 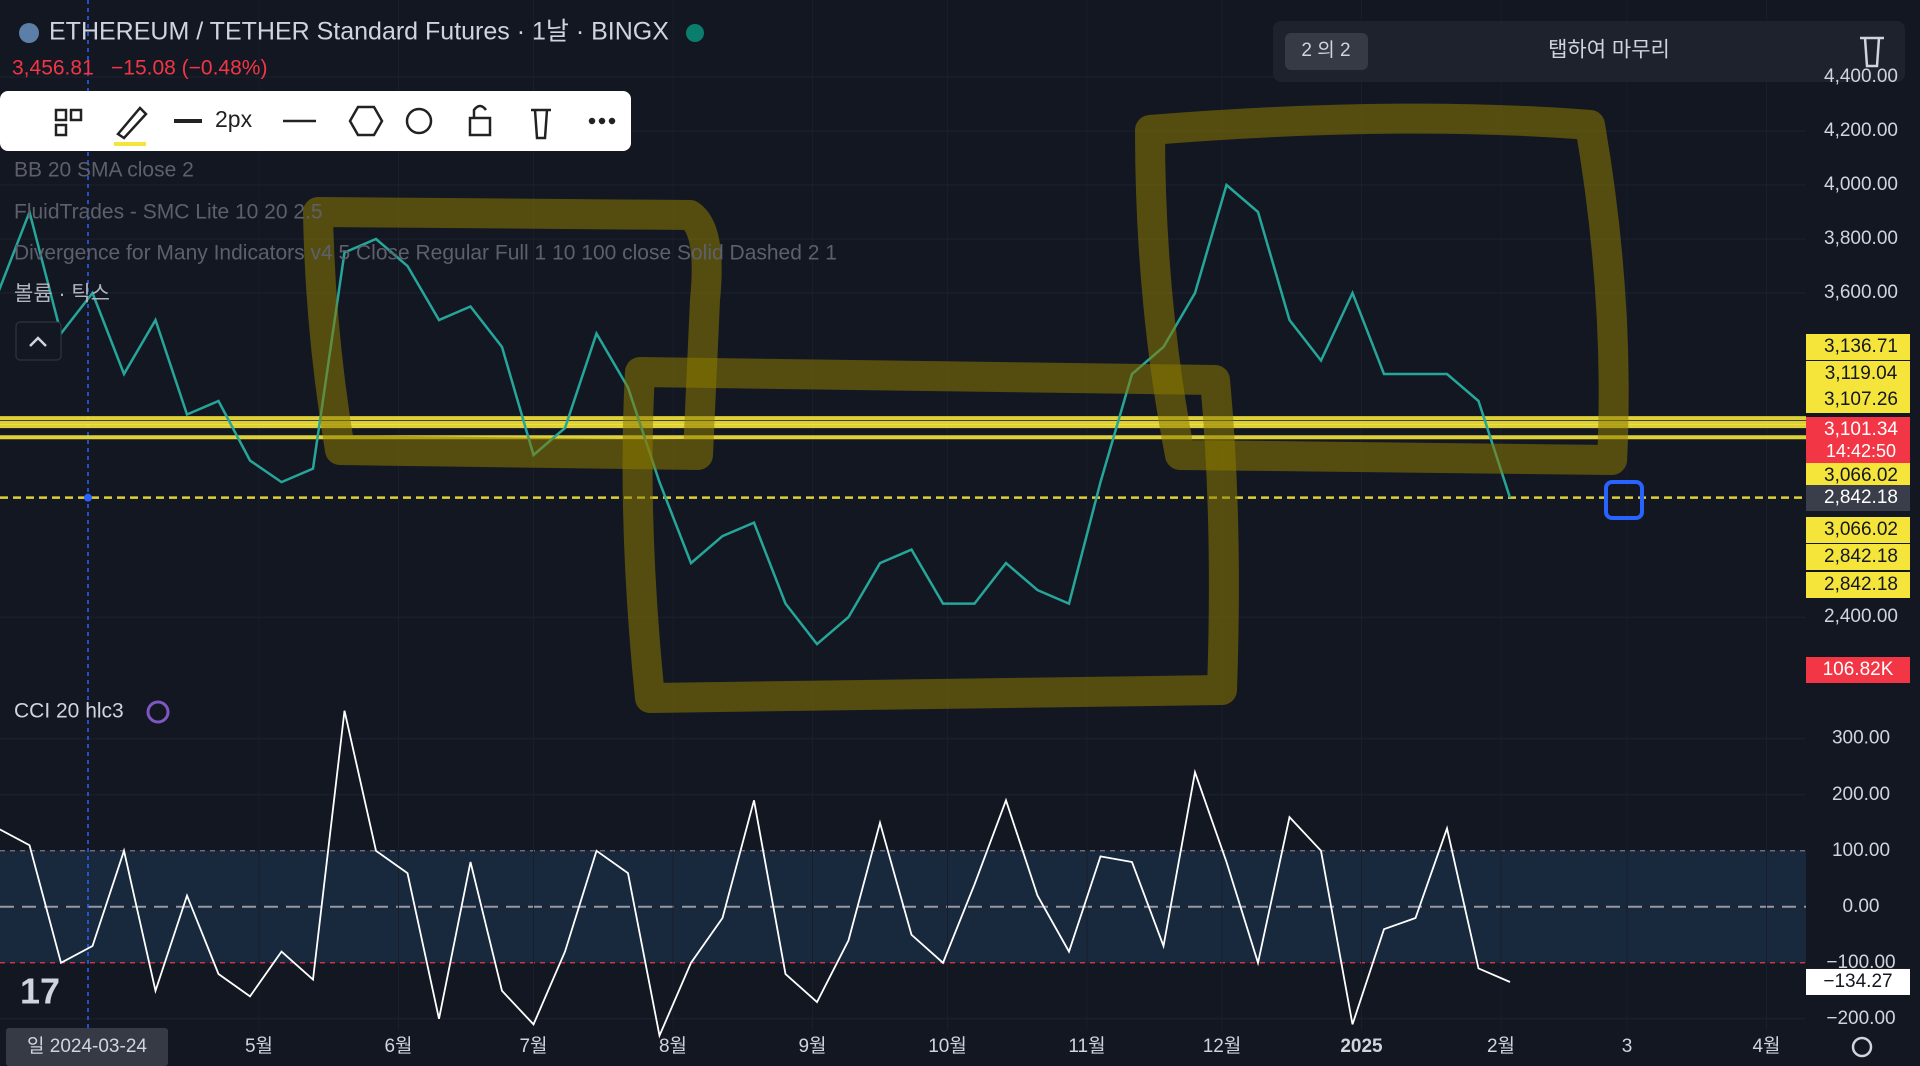 I want to click on x-tick-label: 8월, so click(x=673, y=1046).